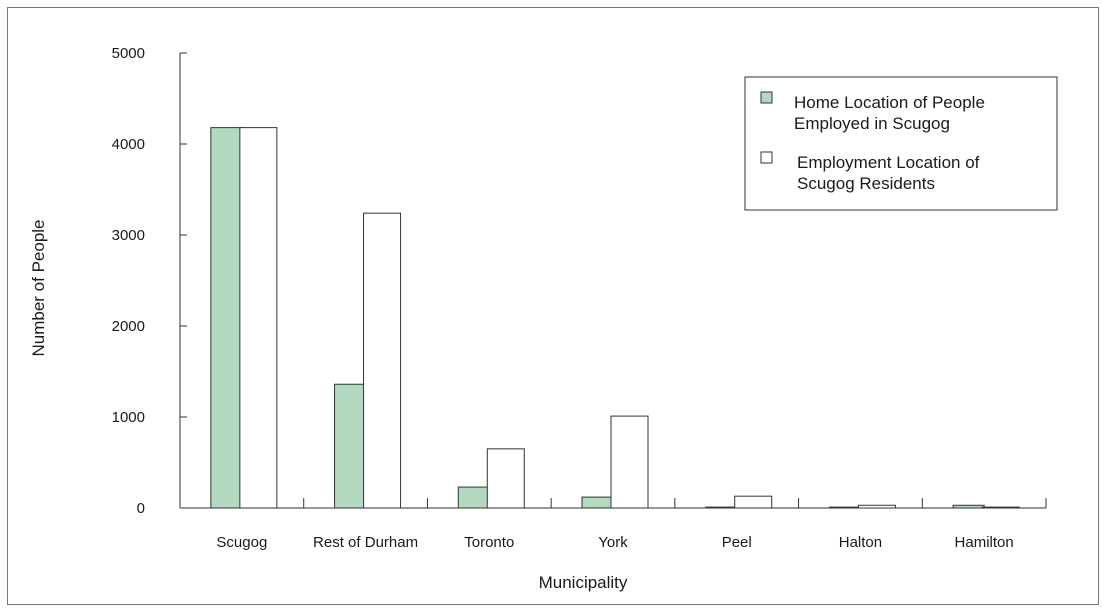 The image size is (1102, 608). Describe the element at coordinates (737, 542) in the screenshot. I see `x-tick-label: Peel` at that location.